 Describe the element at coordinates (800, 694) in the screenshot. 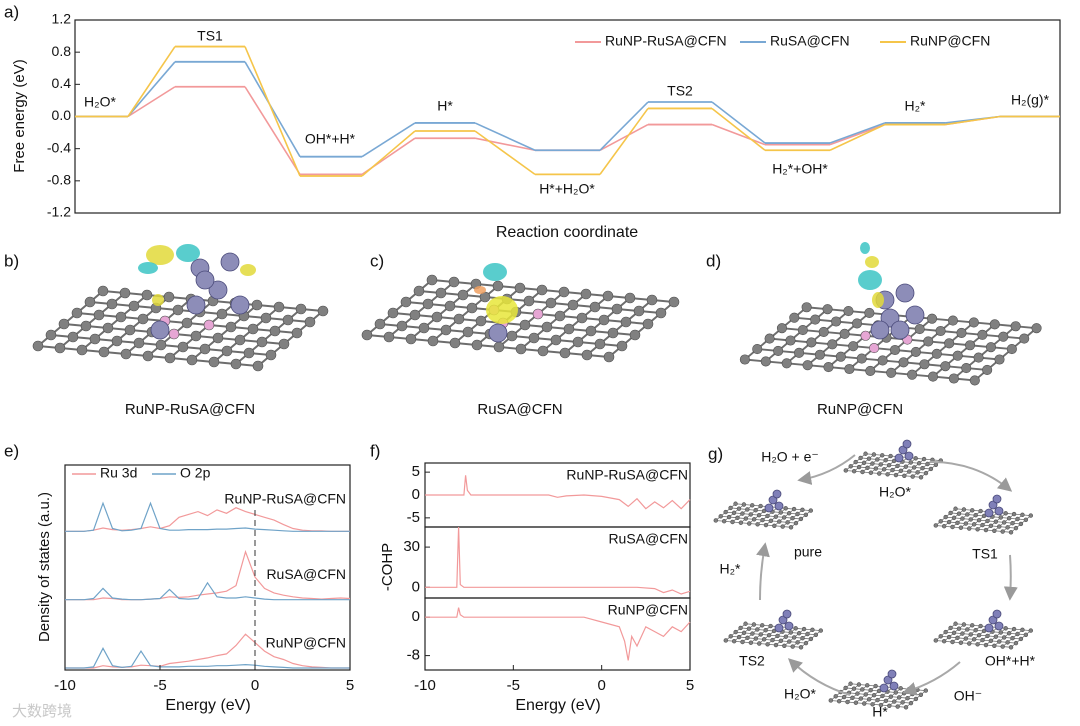

I see `cycle-label: H₂O*` at that location.